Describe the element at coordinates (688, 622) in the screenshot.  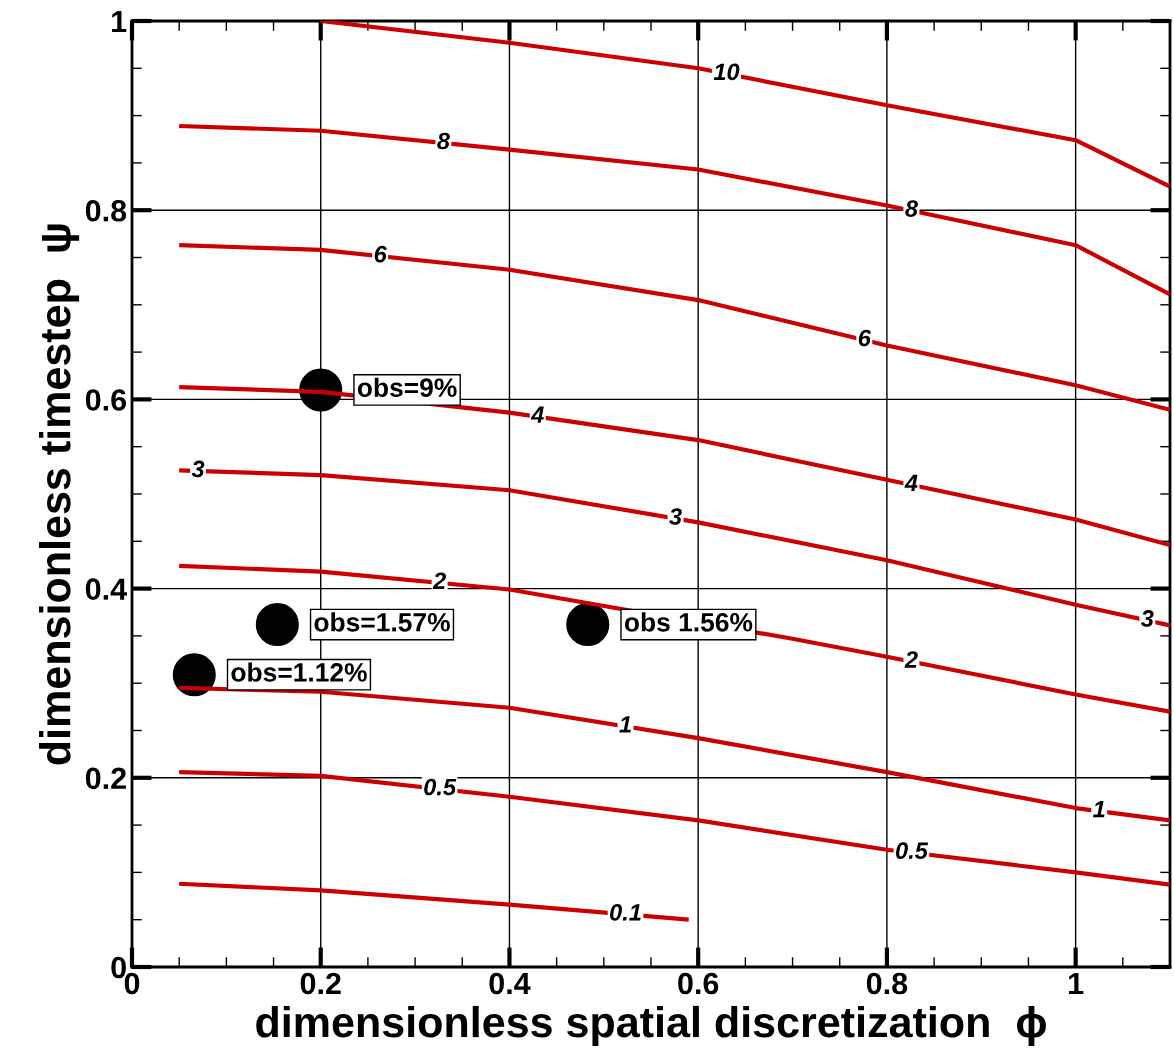
I see `annotation: obs 1.56%` at that location.